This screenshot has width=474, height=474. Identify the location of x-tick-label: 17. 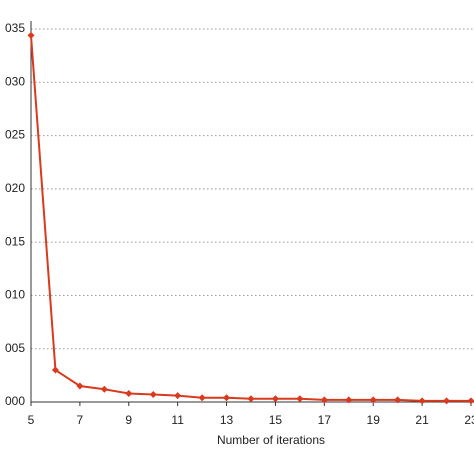
(325, 420).